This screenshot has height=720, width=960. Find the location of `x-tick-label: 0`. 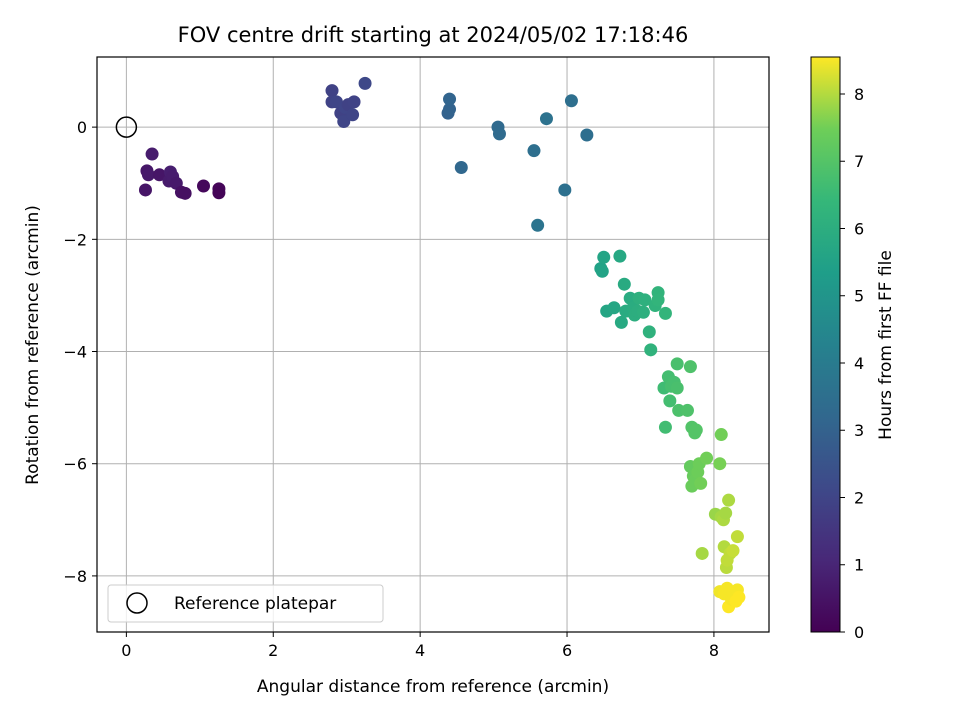

x-tick-label: 0 is located at coordinates (126, 650).